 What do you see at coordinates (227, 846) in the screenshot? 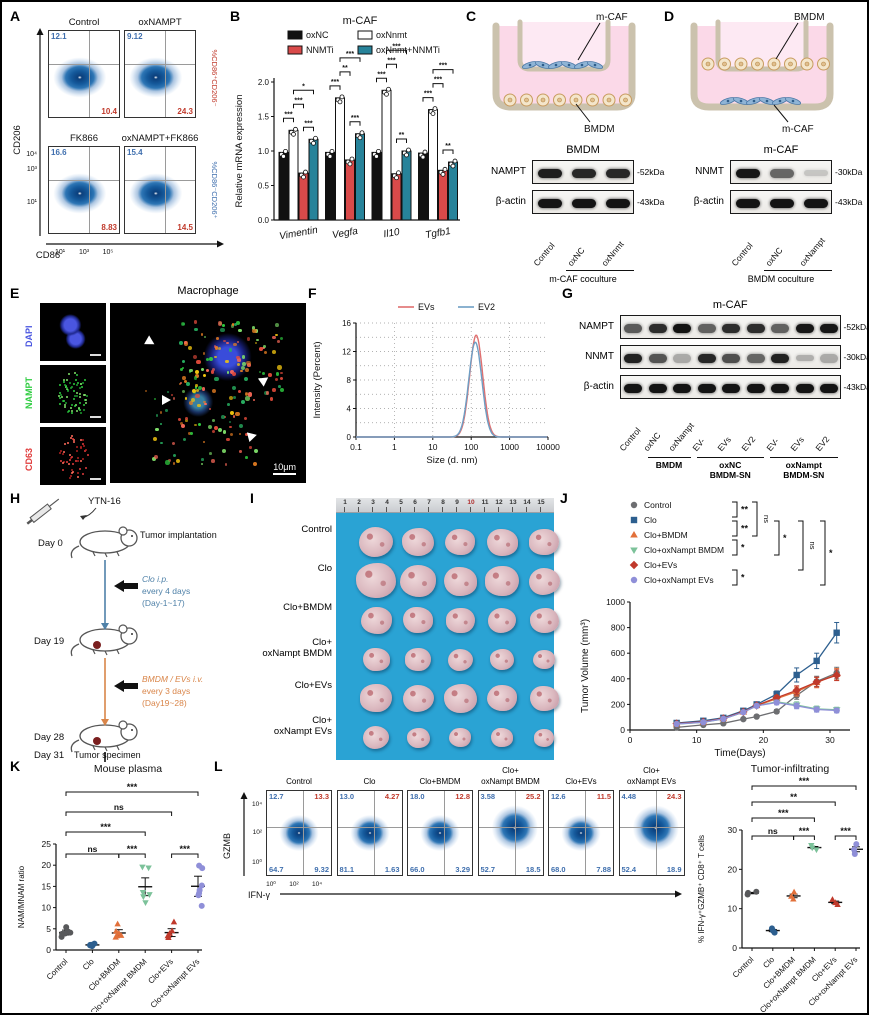
I see `svg-text: GZMB` at bounding box center [227, 846].